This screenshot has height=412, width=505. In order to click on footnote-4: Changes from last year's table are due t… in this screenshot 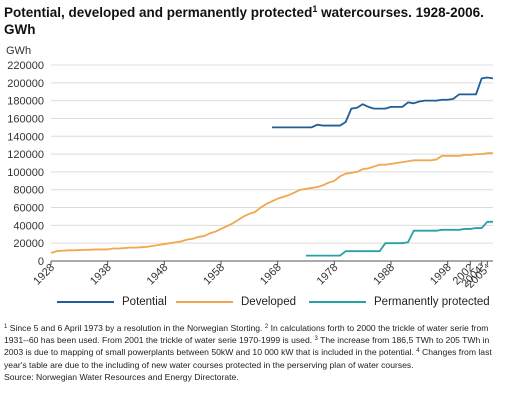, I will do `click(248, 358)`.